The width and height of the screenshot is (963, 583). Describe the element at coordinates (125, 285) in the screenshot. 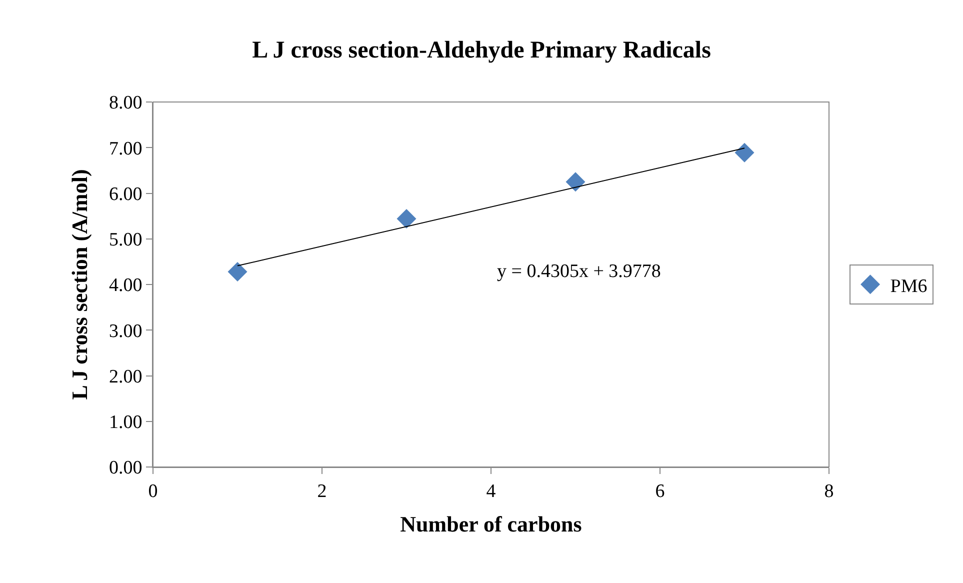

I see `y-tick-label: 4.00` at that location.